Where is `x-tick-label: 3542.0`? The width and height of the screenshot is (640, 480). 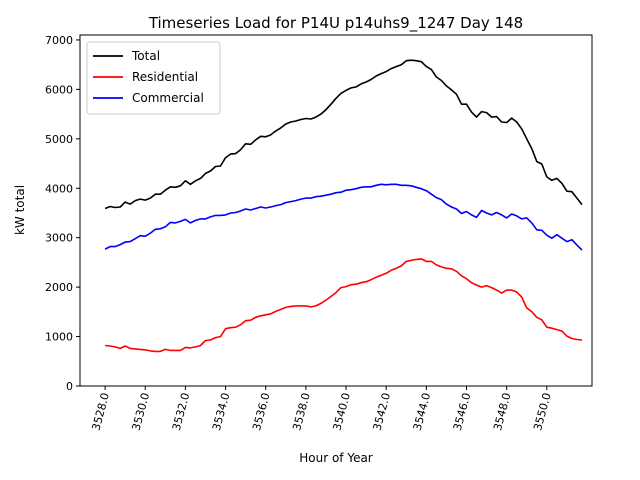
x-tick-label: 3542.0 is located at coordinates (382, 411).